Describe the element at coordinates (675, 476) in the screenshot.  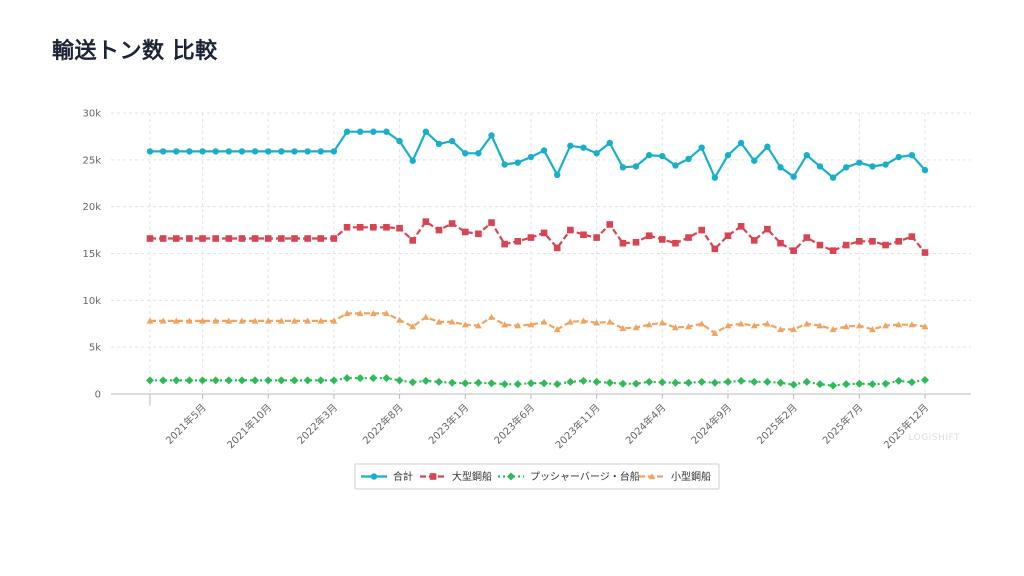
I see `legend-item: 小型鋼船` at that location.